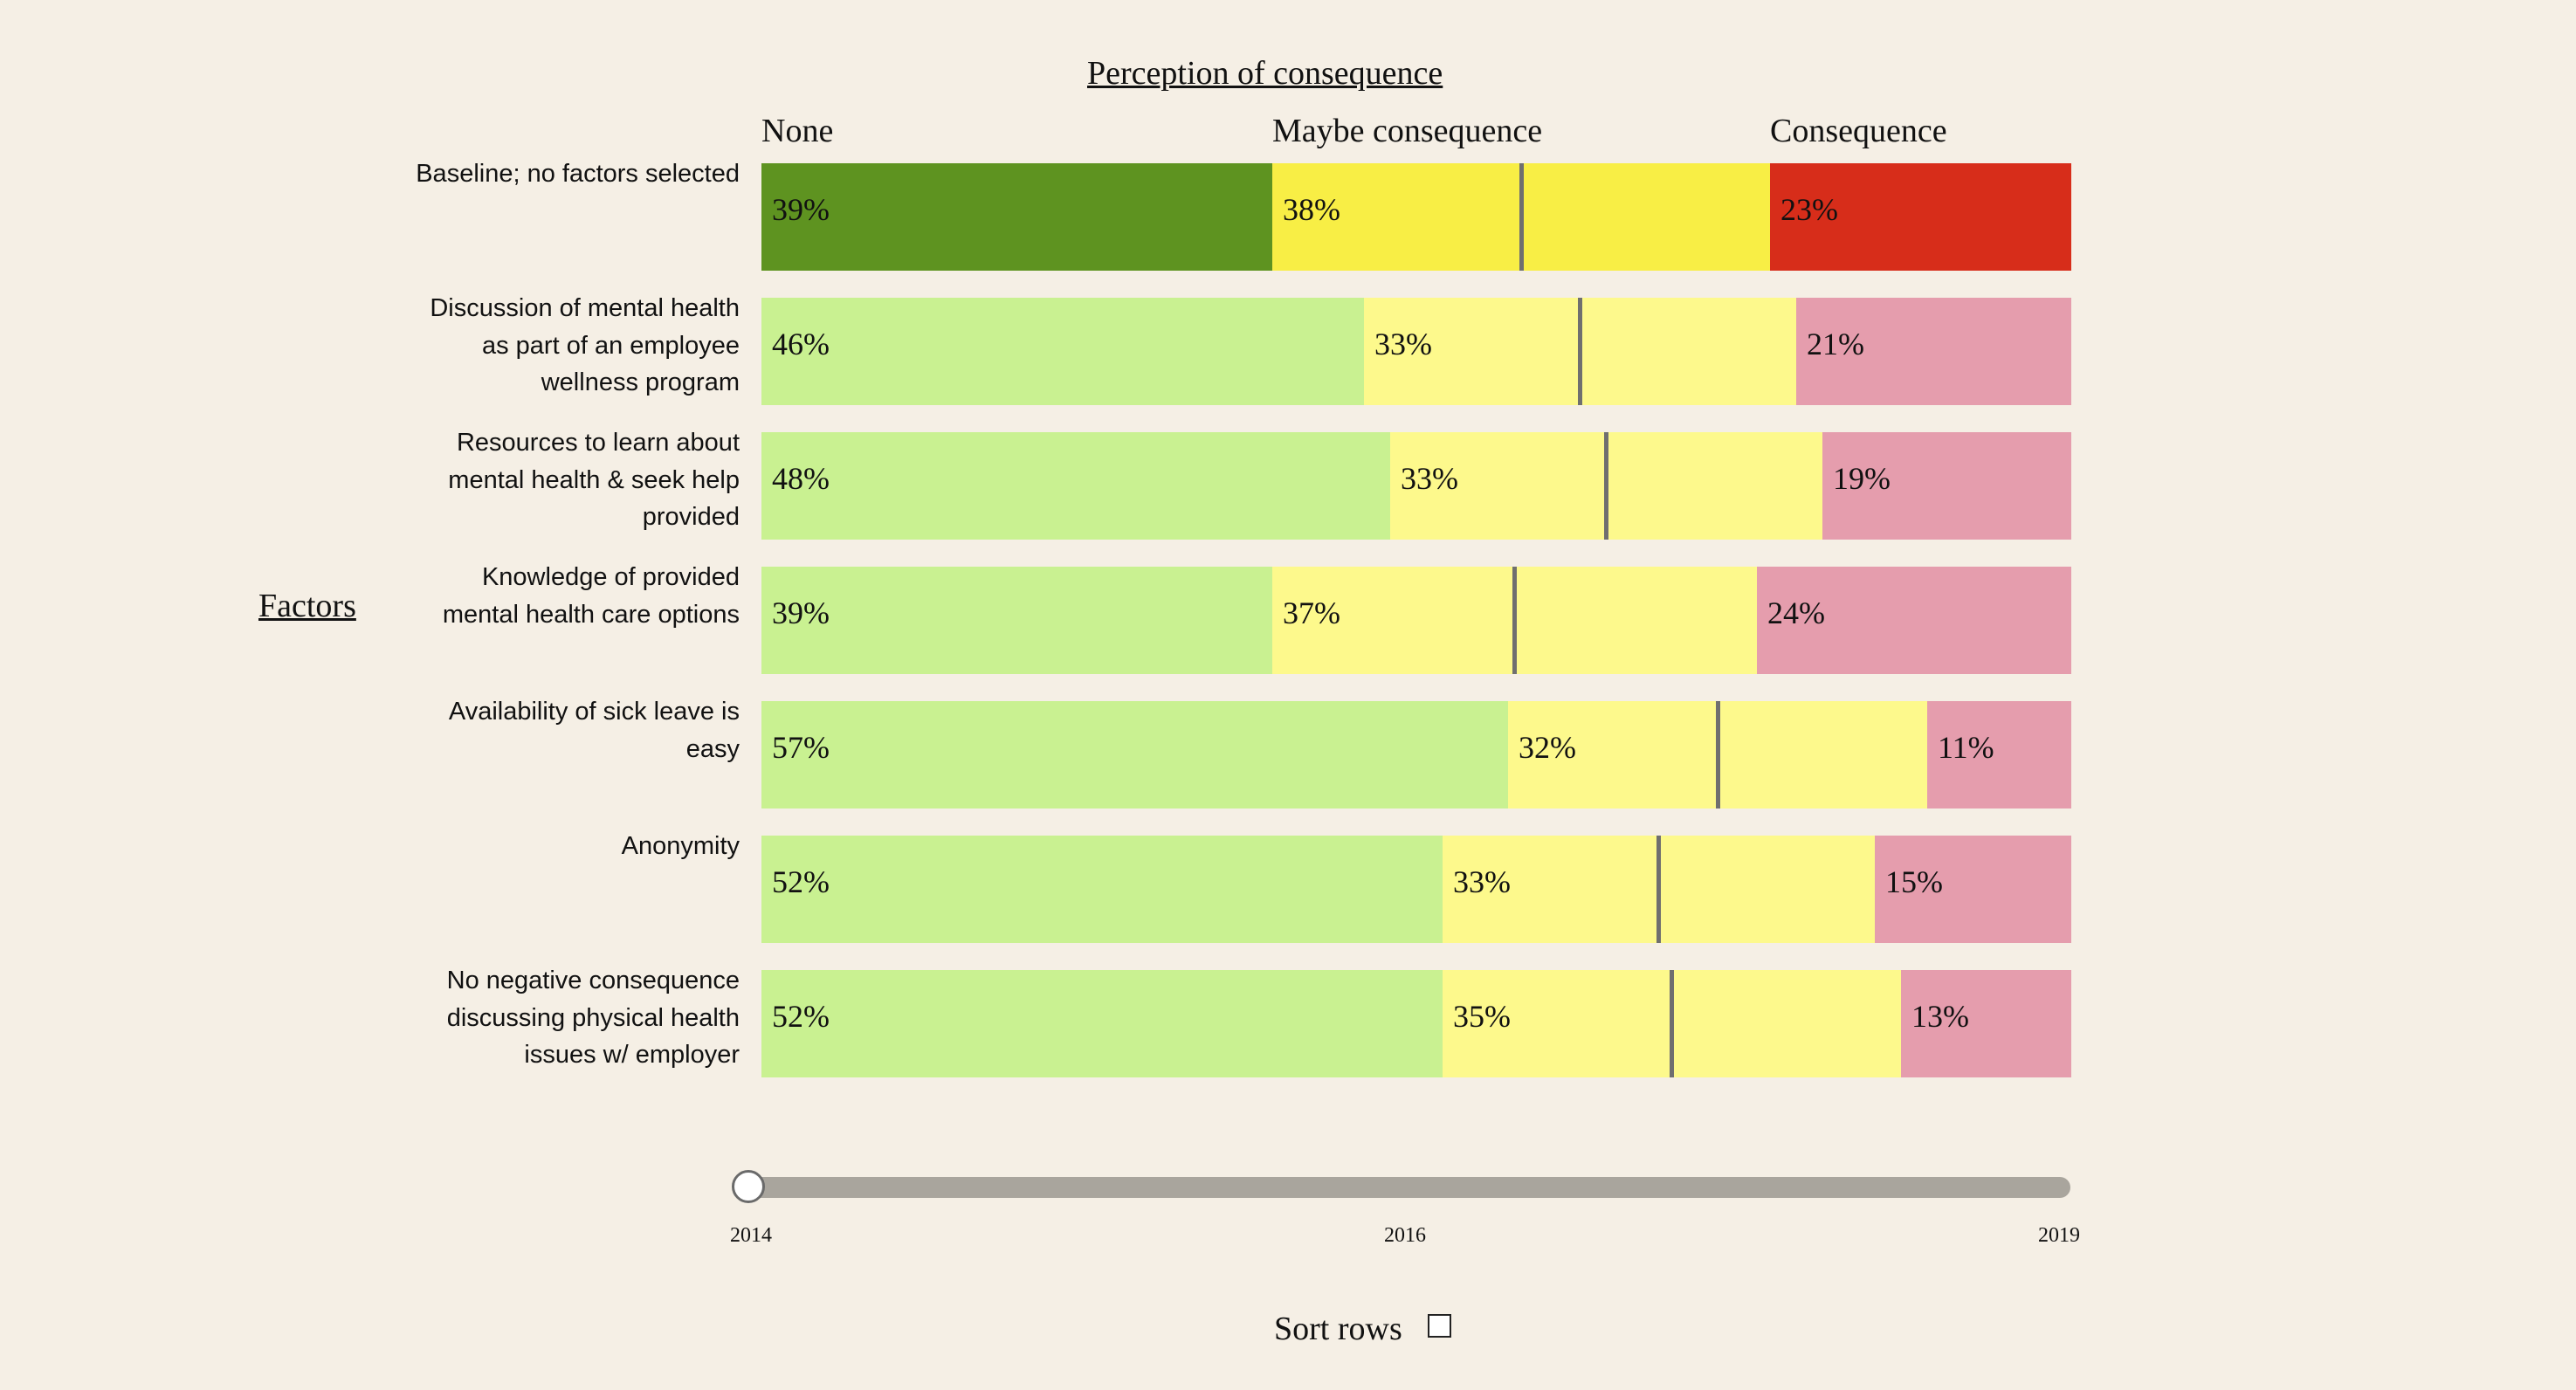 The height and width of the screenshot is (1390, 2576). I want to click on stacked-bar: 52% 35% 13%, so click(1416, 1023).